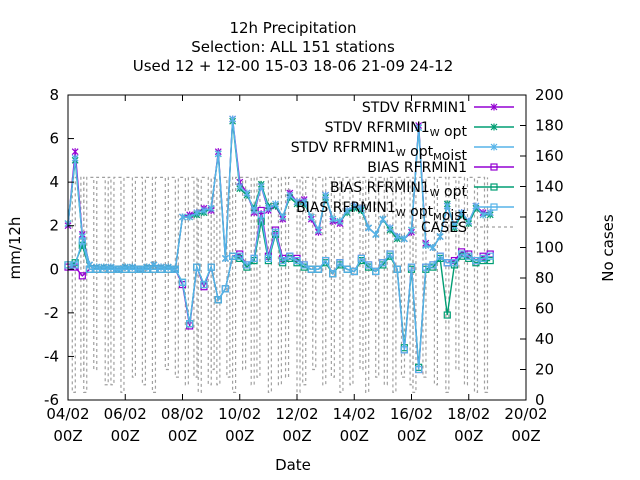 The width and height of the screenshot is (640, 480). What do you see at coordinates (549, 156) in the screenshot?
I see `y2-tick-label: 160` at bounding box center [549, 156].